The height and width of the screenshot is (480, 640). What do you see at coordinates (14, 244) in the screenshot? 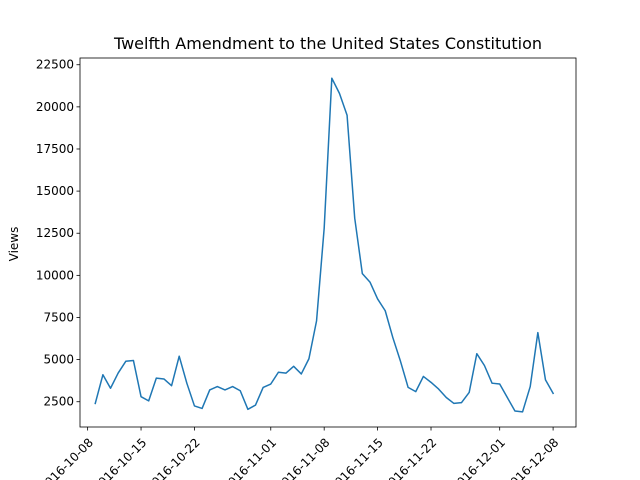
I see `y-axis-label: Views` at bounding box center [14, 244].